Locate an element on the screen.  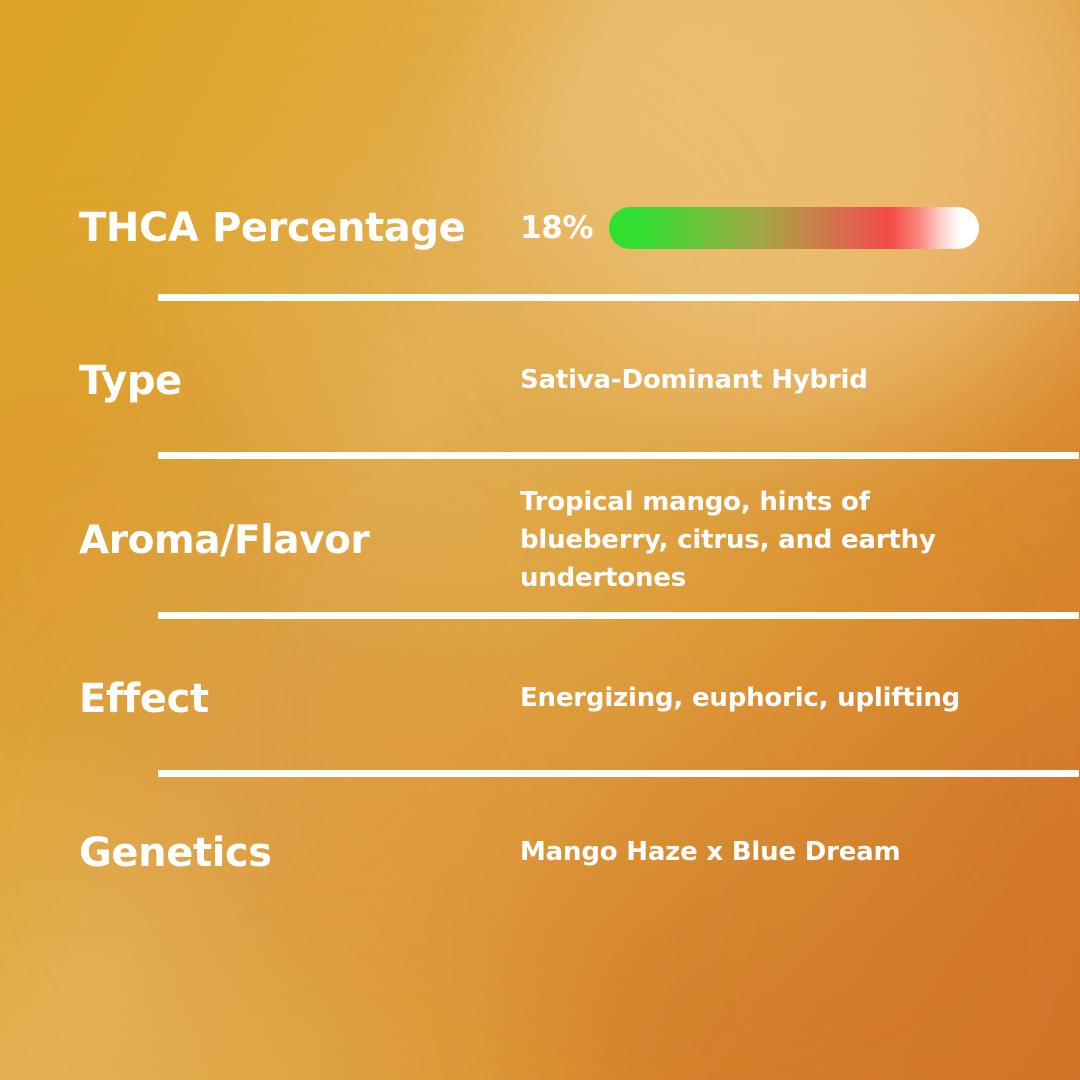
spec-row-effect: Effect Energizing, euphoric, uplifting is located at coordinates (539, 699).